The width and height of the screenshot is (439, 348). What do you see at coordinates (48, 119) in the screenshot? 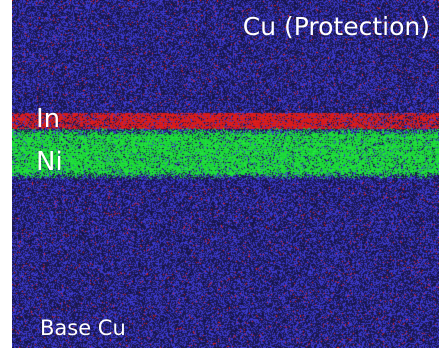
I see `indium-layer-label: In` at bounding box center [48, 119].